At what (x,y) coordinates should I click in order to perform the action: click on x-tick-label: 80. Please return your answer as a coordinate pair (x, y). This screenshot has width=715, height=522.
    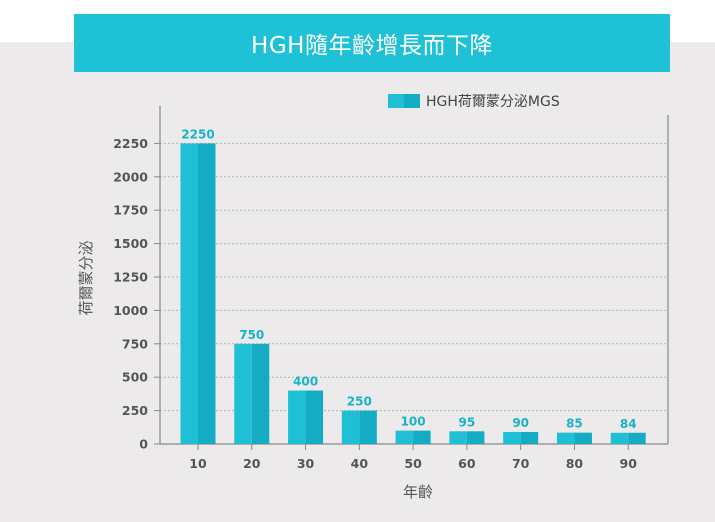
    Looking at the image, I should click on (575, 463).